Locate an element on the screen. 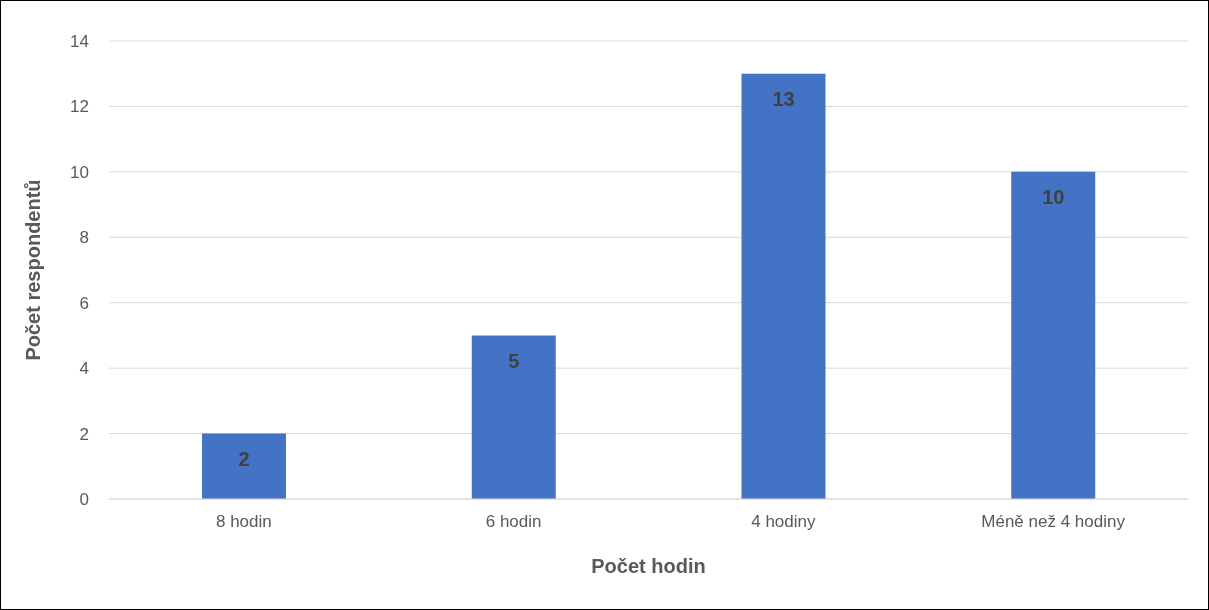 This screenshot has height=610, width=1209. y-tick-label: 4 is located at coordinates (84, 369).